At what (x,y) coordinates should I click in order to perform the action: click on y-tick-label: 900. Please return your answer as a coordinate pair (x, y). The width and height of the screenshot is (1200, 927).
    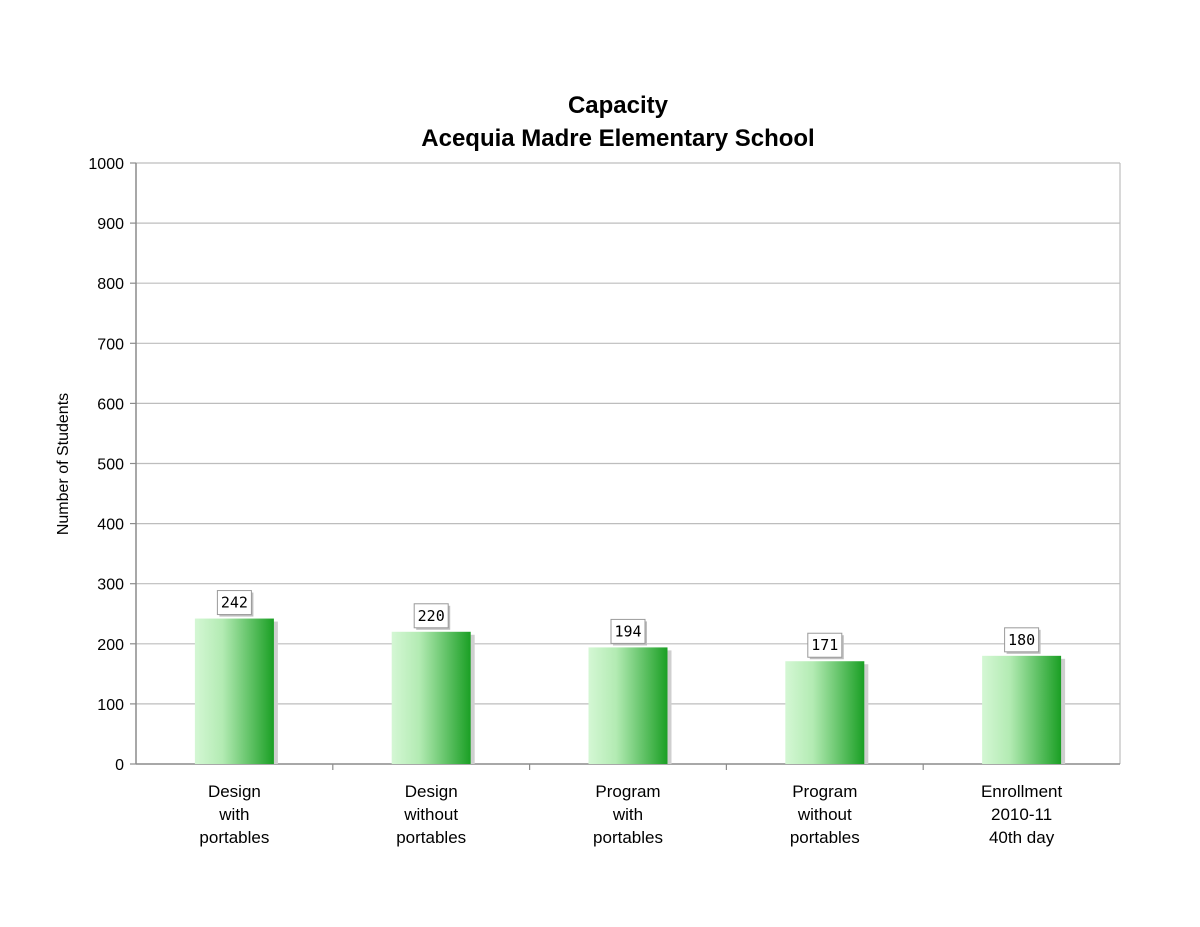
    Looking at the image, I should click on (110, 224).